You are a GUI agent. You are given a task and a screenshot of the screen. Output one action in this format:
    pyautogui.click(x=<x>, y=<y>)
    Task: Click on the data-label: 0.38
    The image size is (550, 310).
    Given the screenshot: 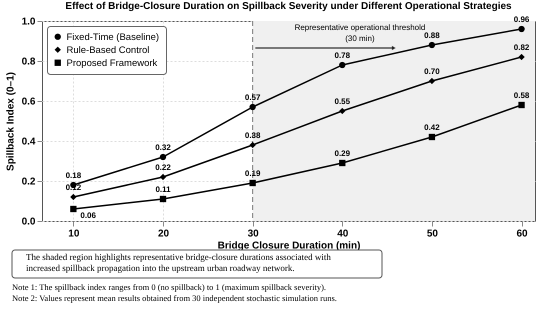 What is the action you would take?
    pyautogui.click(x=252, y=135)
    